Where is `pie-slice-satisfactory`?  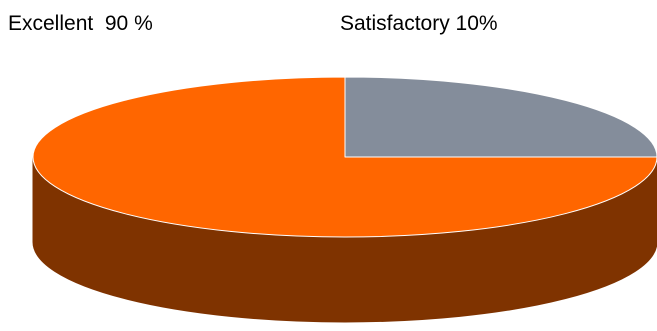 pie-slice-satisfactory is located at coordinates (500, 117).